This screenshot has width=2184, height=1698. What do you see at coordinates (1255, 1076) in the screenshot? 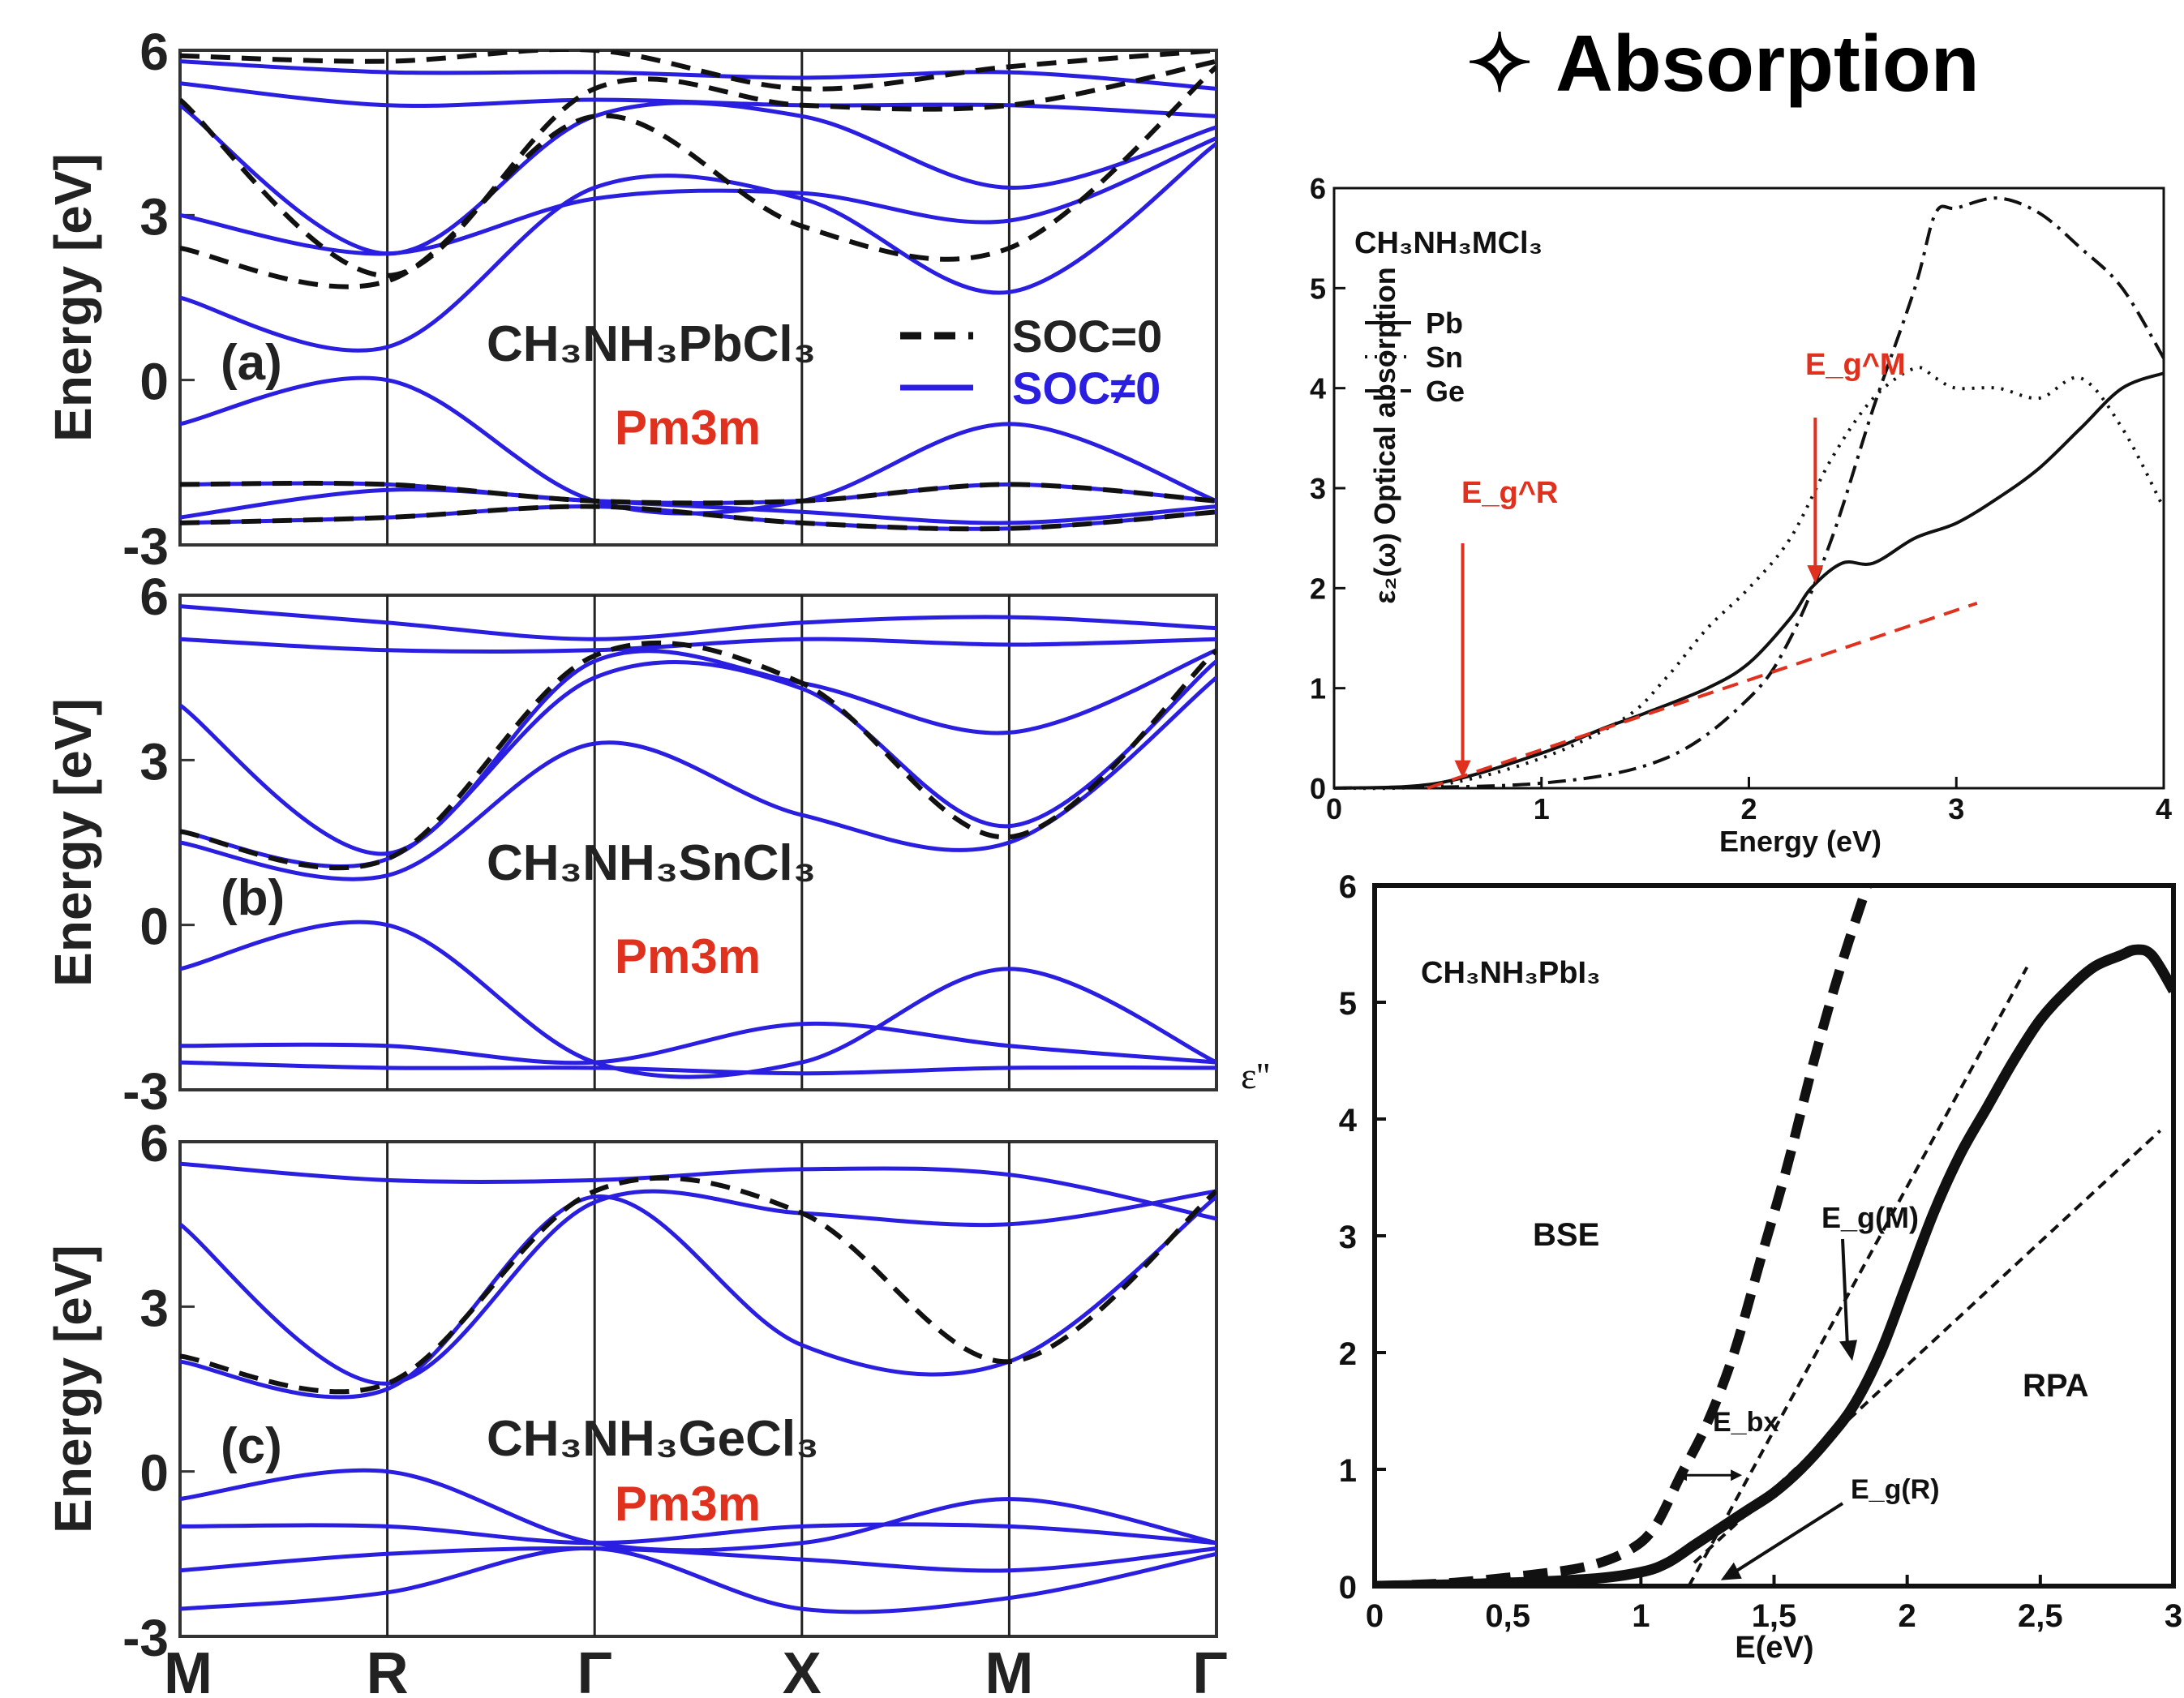
I see `absorption-pbi3-ylabel: ε''` at bounding box center [1255, 1076].